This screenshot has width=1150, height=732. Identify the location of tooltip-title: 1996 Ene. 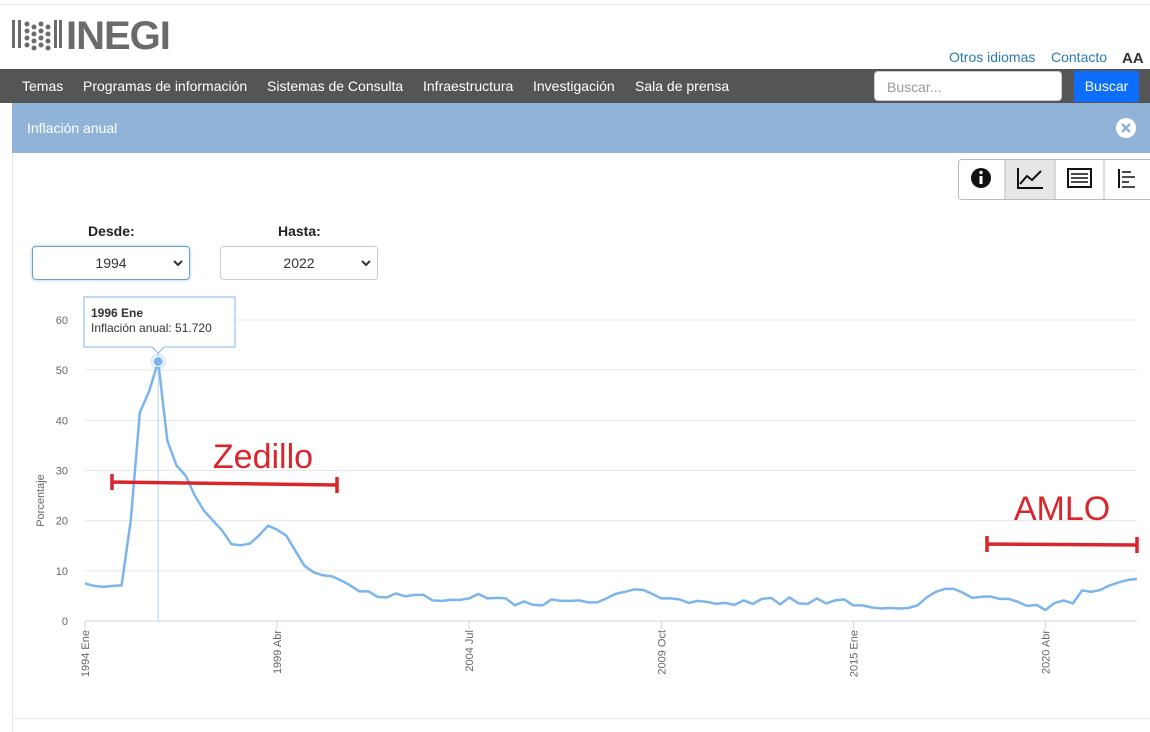
(117, 313).